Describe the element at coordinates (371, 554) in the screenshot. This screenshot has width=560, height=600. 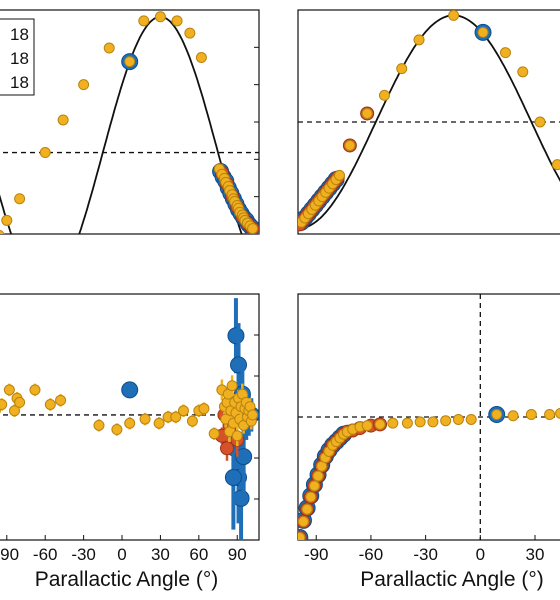
I see `bottom-right-x-tick-label: -60` at that location.